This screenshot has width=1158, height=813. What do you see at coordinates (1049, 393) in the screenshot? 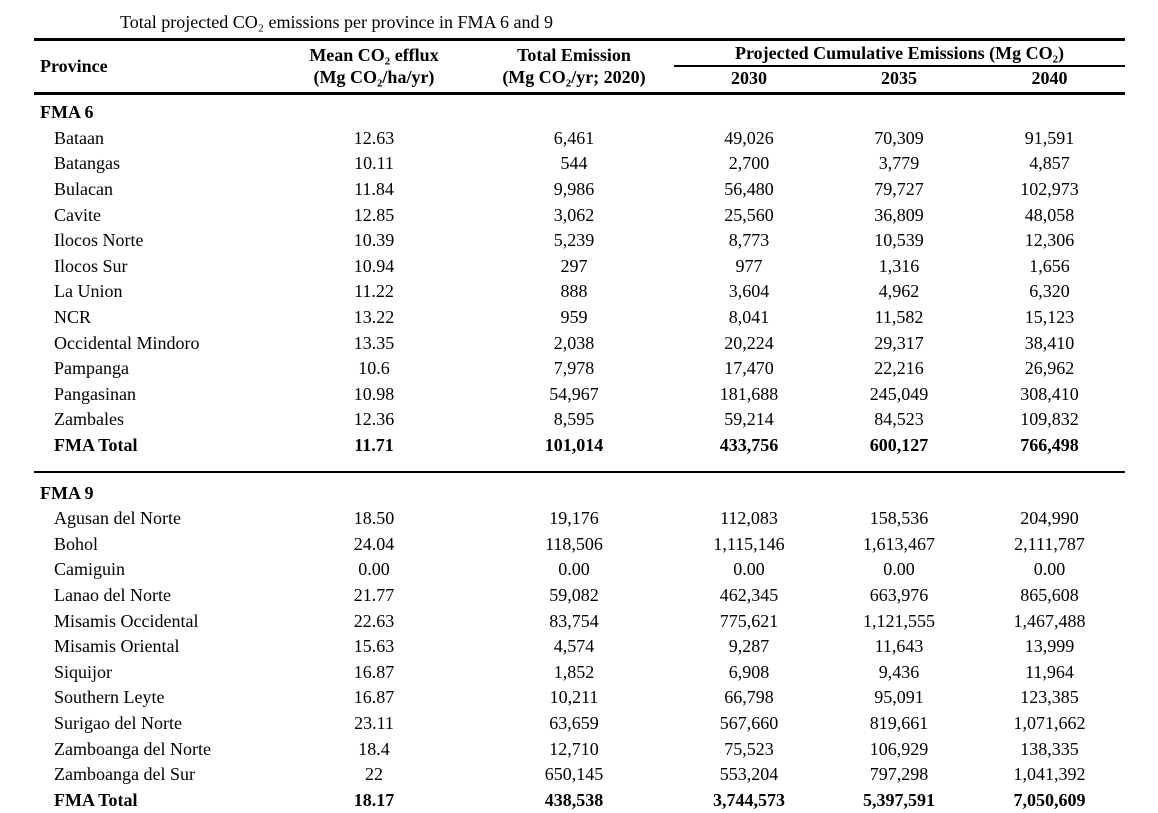
I see `cell-2040: 308,410` at bounding box center [1049, 393].